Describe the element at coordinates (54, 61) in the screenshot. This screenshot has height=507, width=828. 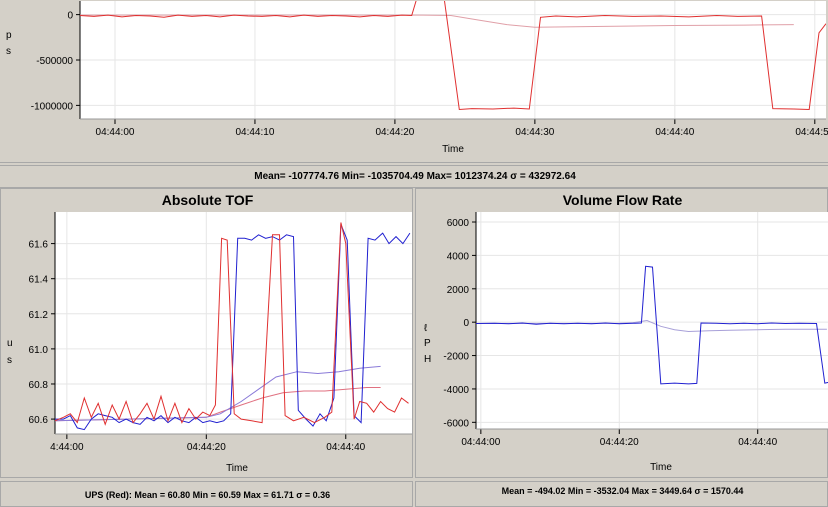
I see `y-tick-label: -500000` at that location.